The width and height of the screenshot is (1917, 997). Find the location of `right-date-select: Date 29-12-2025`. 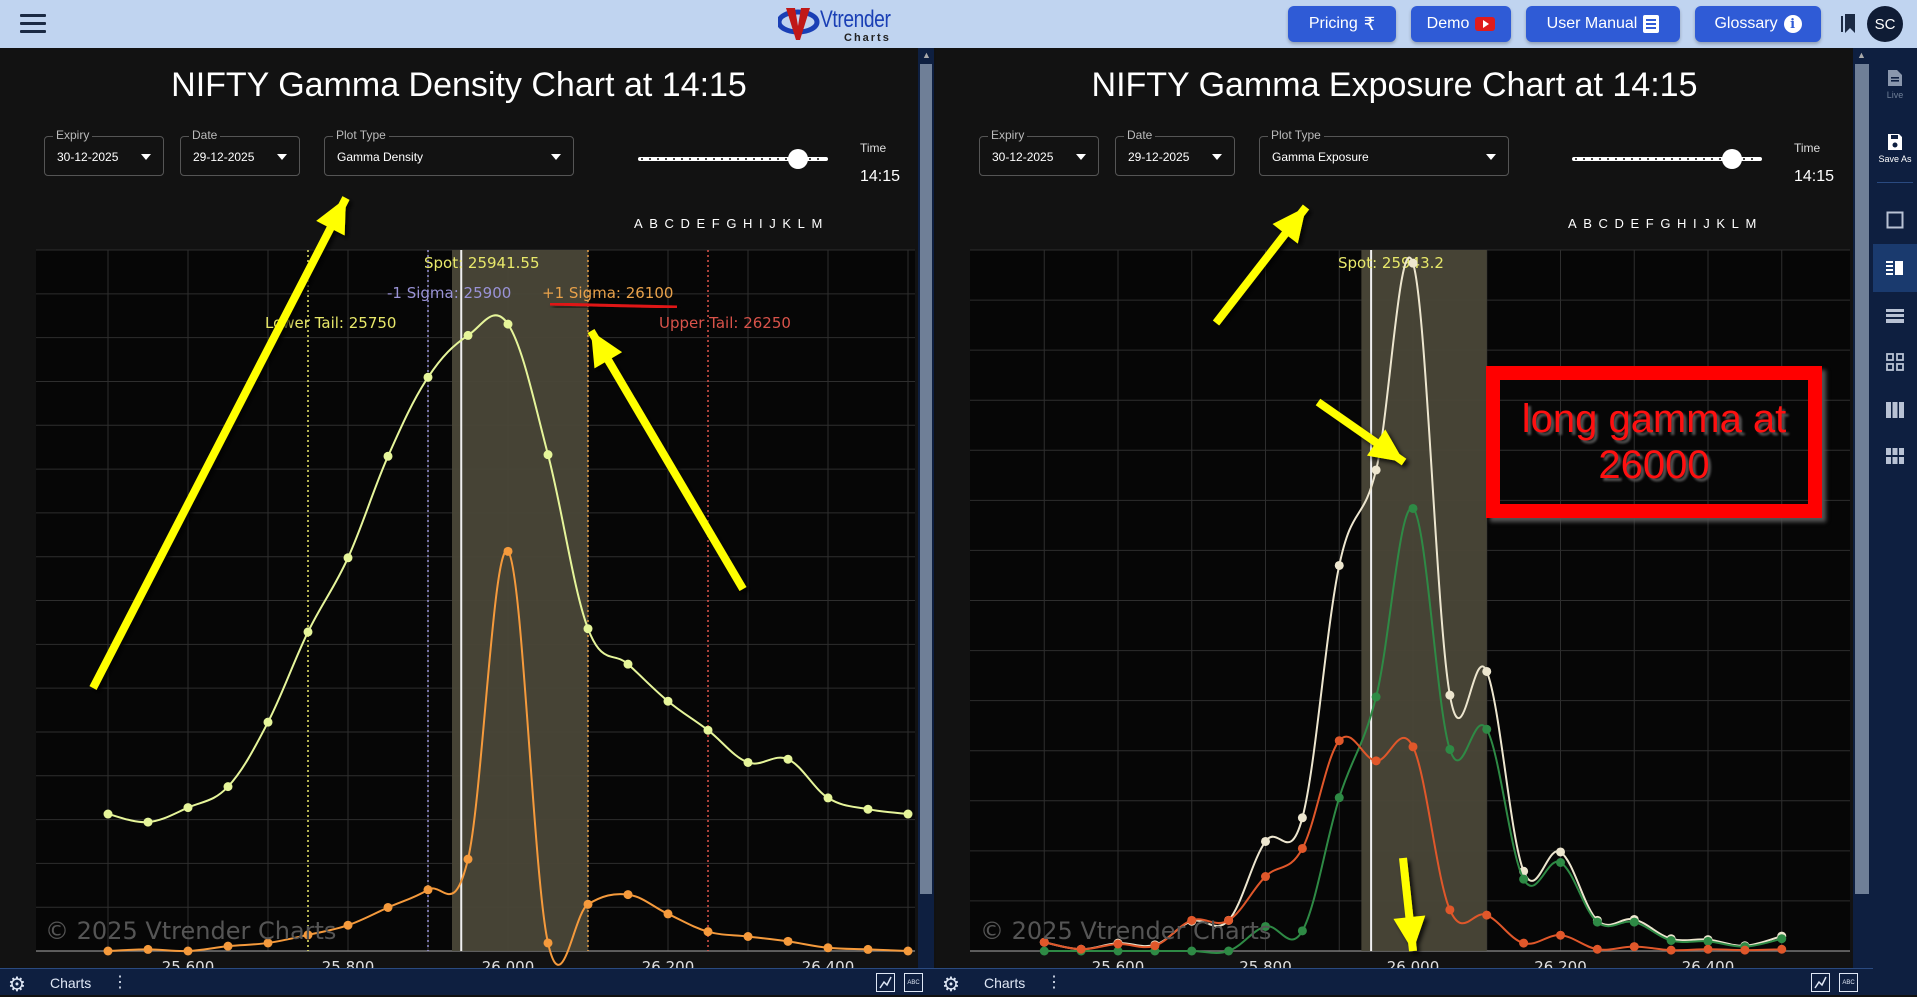

right-date-select: Date 29-12-2025 is located at coordinates (1175, 152).